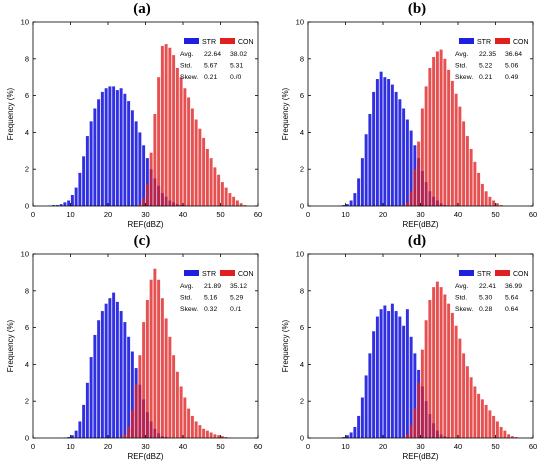  Describe the element at coordinates (186, 298) in the screenshot. I see `stats-row-label: Std.` at that location.